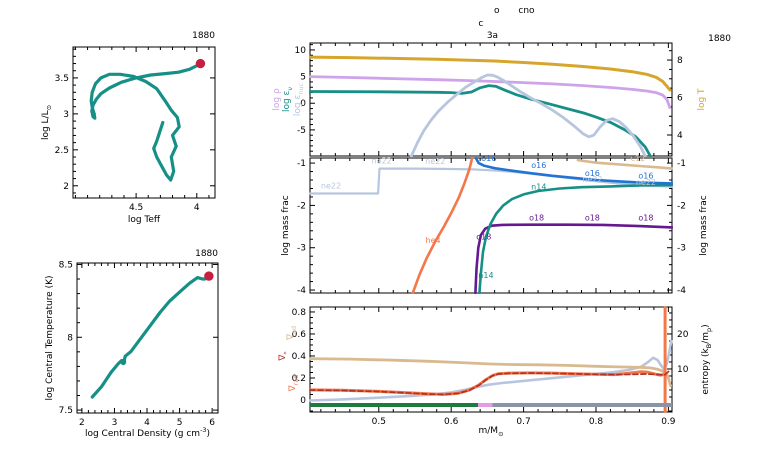 The height and width of the screenshot is (460, 766). What do you see at coordinates (683, 335) in the screenshot?
I see `prof-bot-ytick-label: 20` at bounding box center [683, 335].